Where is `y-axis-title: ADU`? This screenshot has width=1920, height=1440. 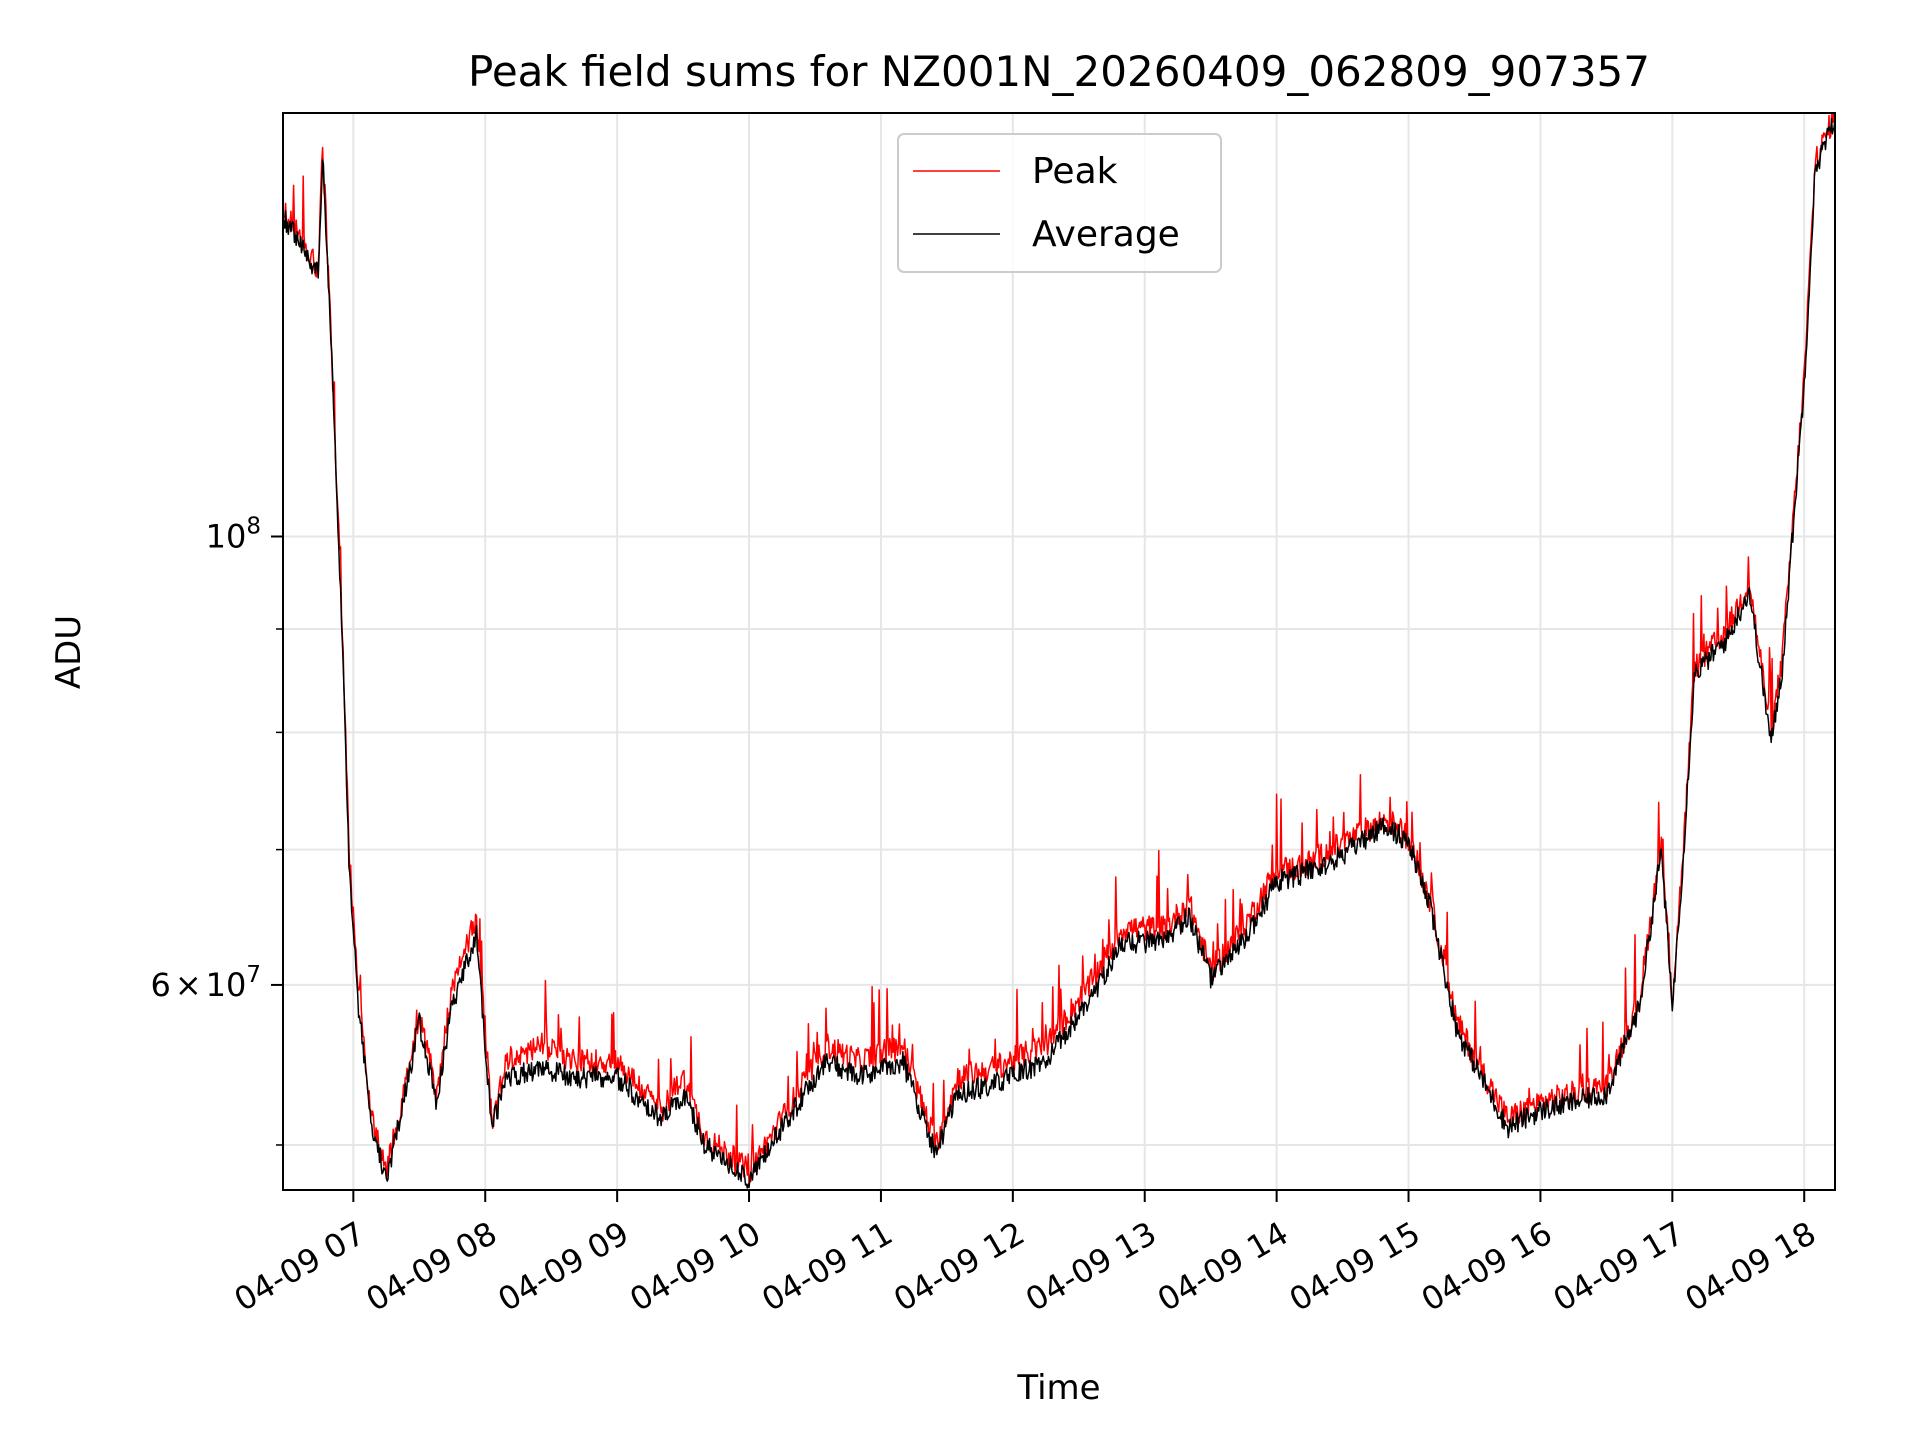 y-axis-title: ADU is located at coordinates (69, 652).